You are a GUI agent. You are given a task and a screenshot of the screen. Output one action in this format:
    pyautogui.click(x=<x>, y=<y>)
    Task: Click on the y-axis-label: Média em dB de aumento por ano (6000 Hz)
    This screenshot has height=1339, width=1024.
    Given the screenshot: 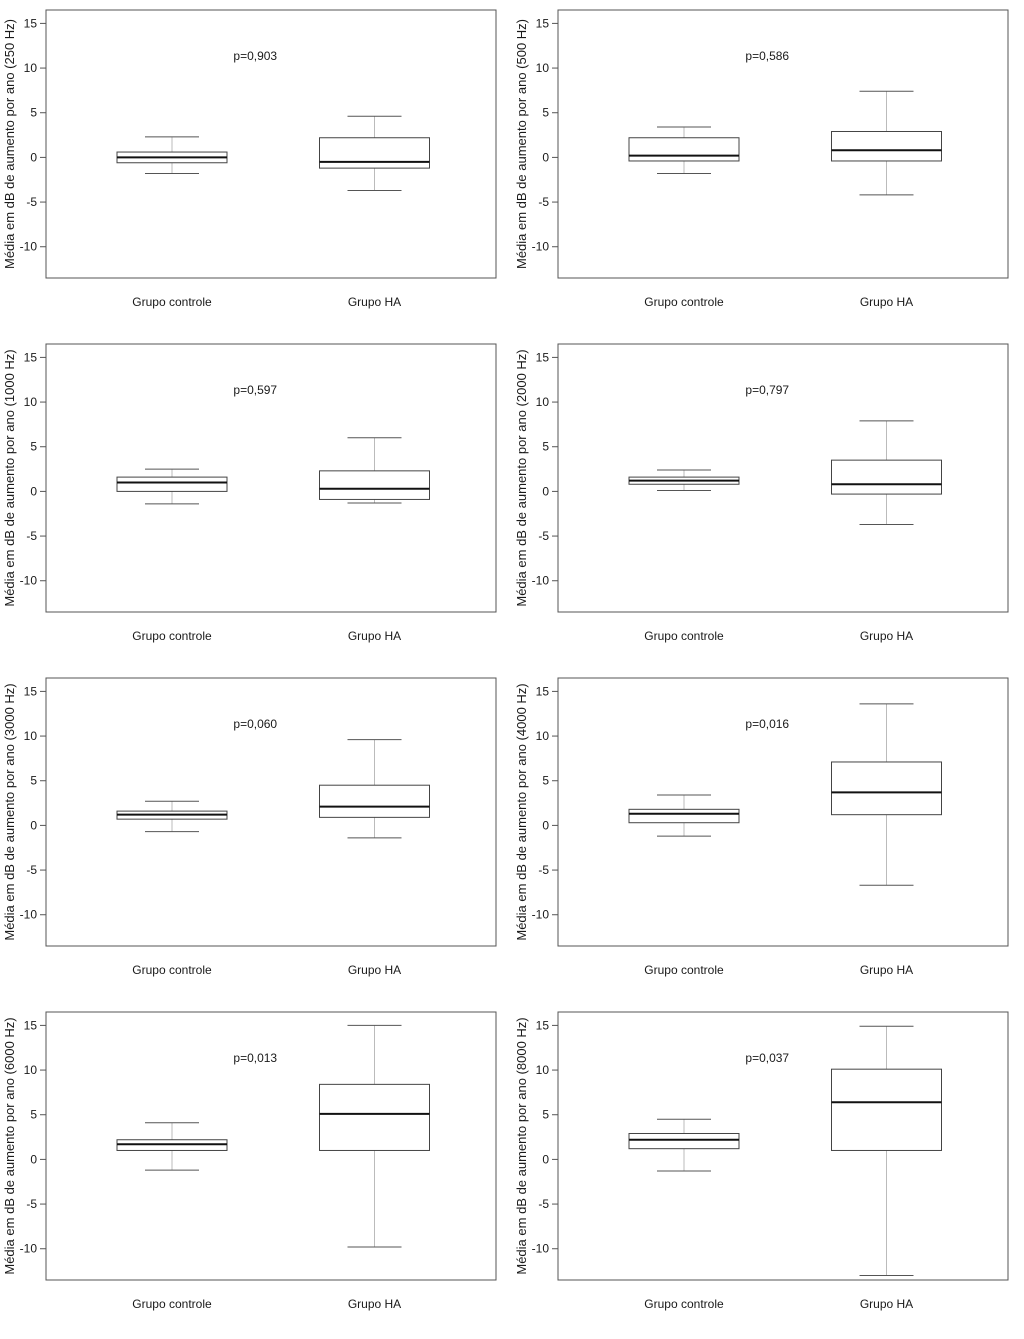 What is the action you would take?
    pyautogui.click(x=9, y=1145)
    